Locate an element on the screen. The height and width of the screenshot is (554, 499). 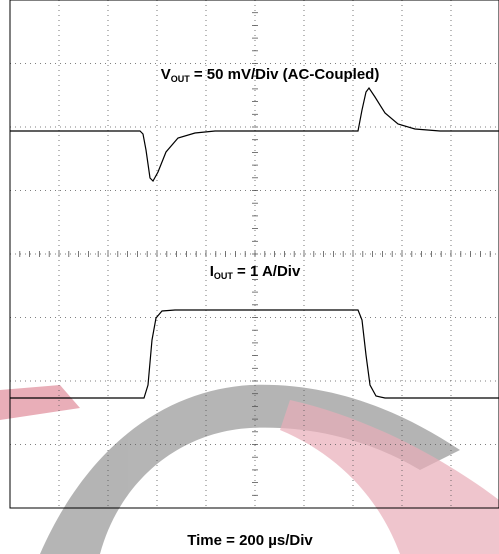
iout-label: IOUT = 1 A/Div is located at coordinates (255, 272).